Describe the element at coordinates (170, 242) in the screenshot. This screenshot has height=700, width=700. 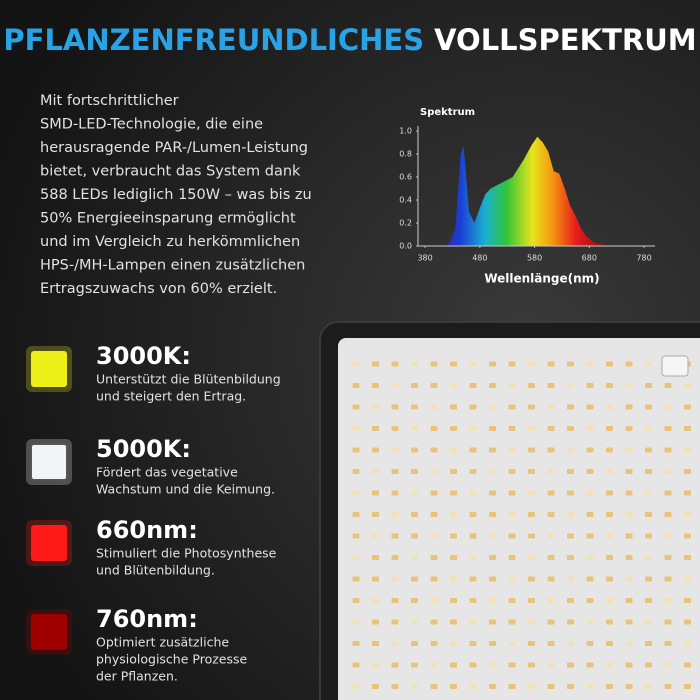
I see `description-line: und im Vergleich zu herkömmlichen` at that location.